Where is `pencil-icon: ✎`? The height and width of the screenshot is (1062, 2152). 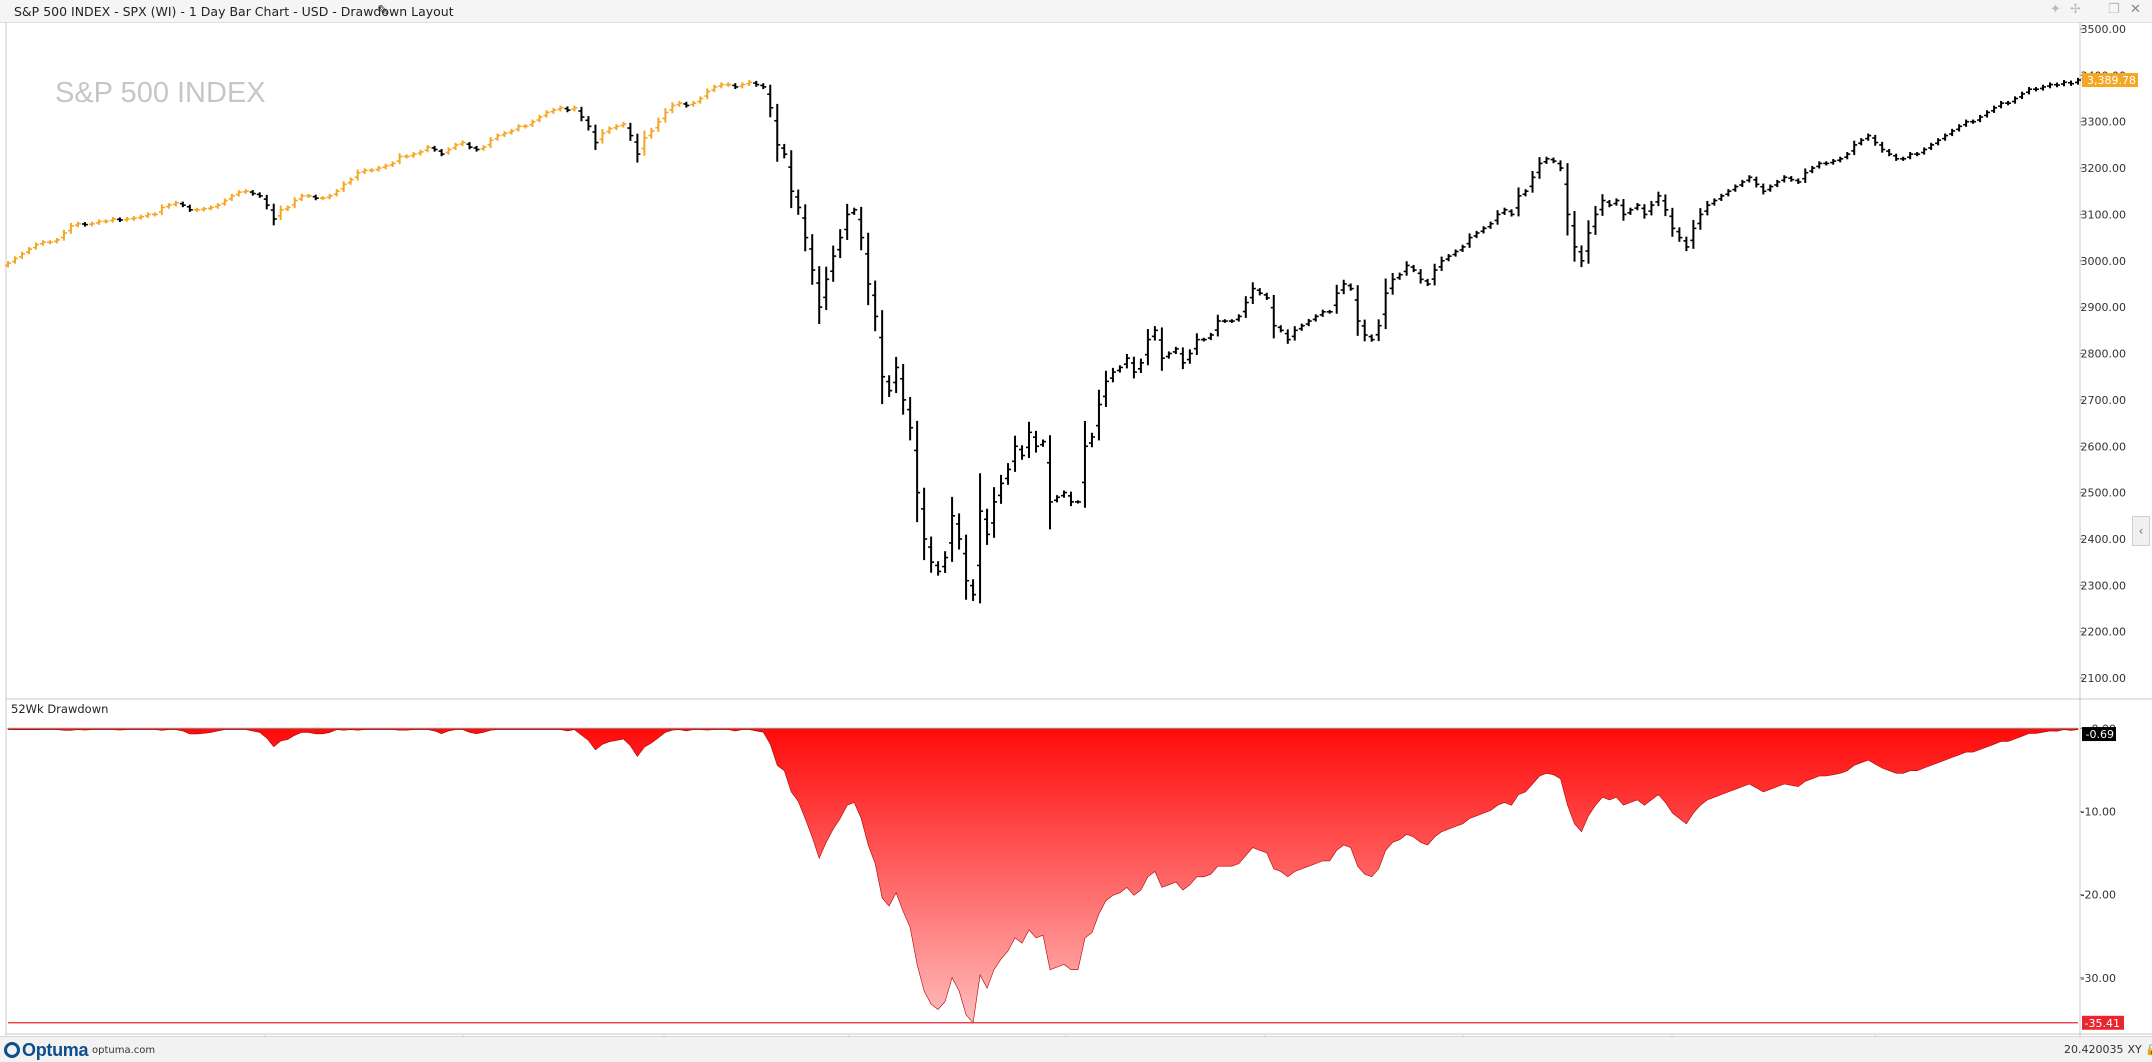 pencil-icon: ✎ is located at coordinates (383, 11).